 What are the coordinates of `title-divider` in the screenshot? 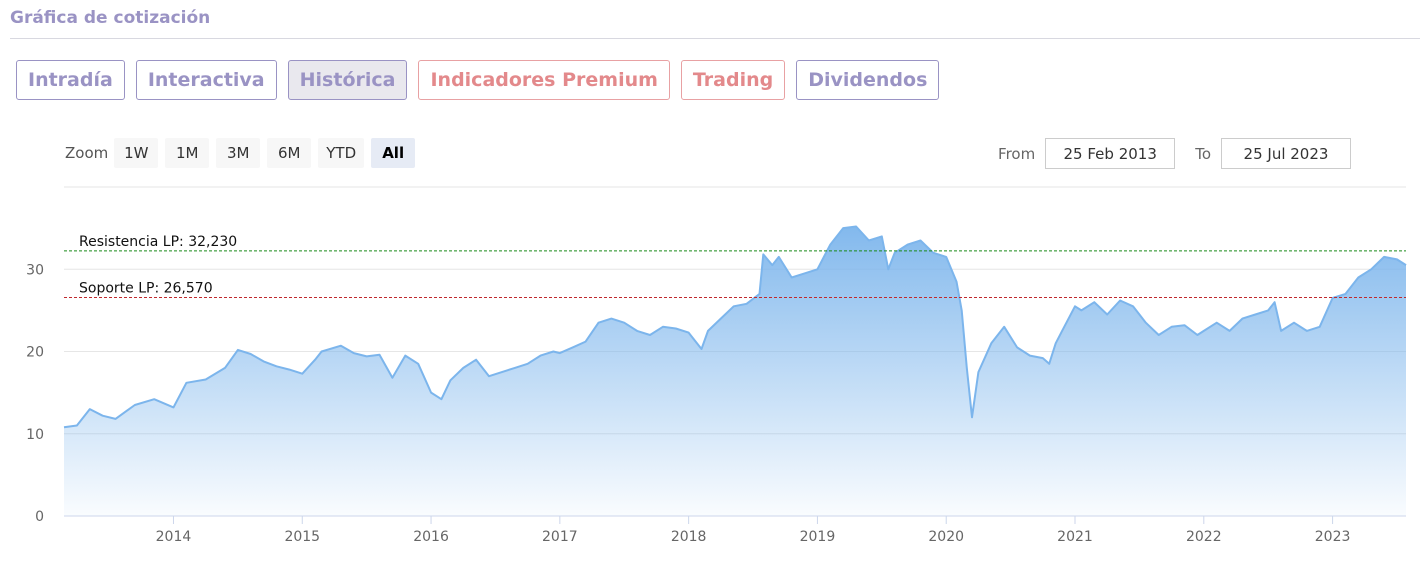 It's located at (715, 38).